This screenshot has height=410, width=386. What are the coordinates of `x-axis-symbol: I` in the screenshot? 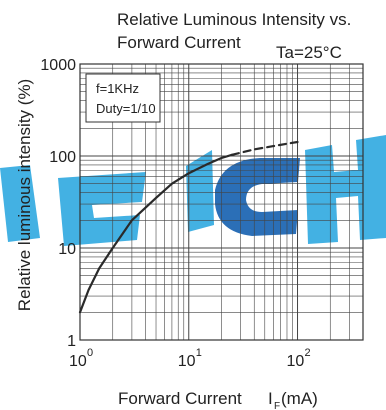 It's located at (270, 398).